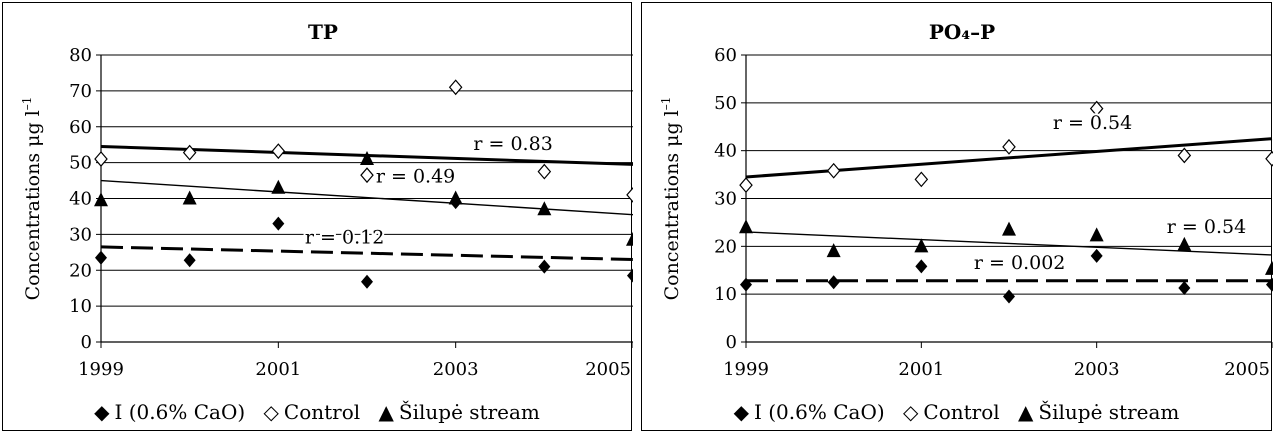 Image resolution: width=1274 pixels, height=433 pixels. Describe the element at coordinates (512, 144) in the screenshot. I see `r-annotation: r = 0.83` at that location.